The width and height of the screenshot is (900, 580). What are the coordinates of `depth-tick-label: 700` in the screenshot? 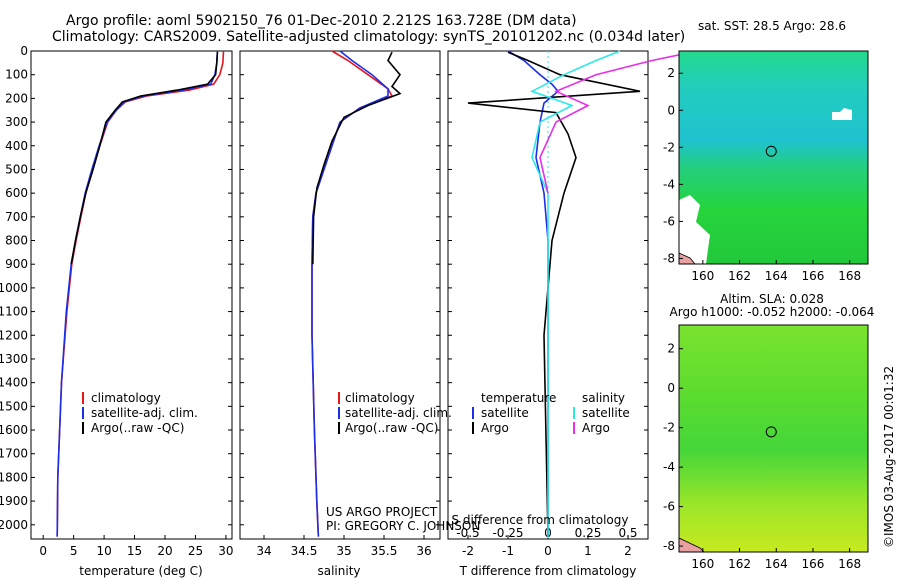 It's located at (16, 217).